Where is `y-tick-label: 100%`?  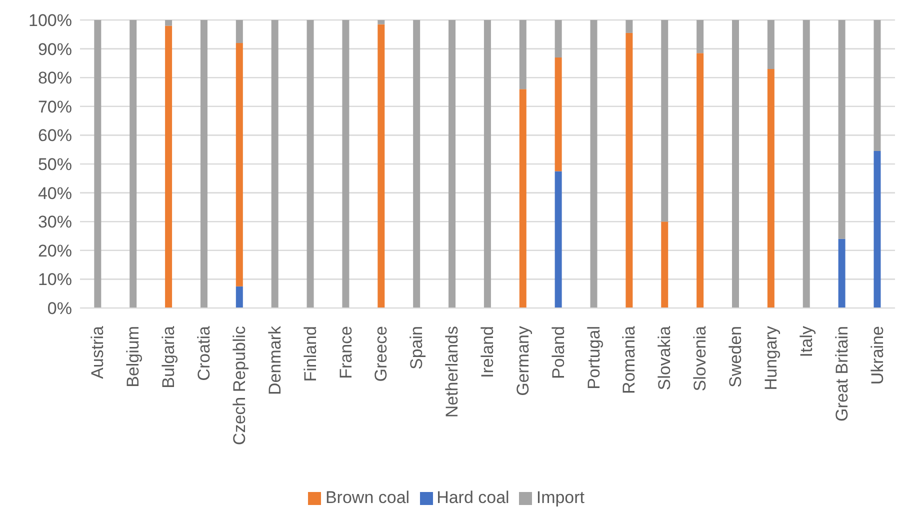 y-tick-label: 100% is located at coordinates (50, 20).